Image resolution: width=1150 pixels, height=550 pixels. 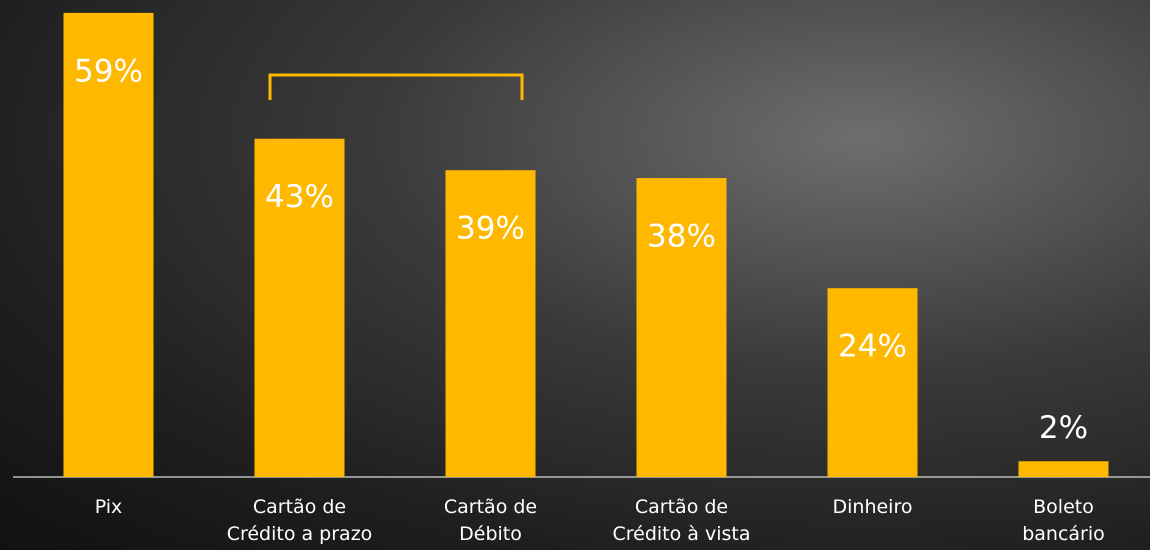 I want to click on bracket, so click(x=396, y=86).